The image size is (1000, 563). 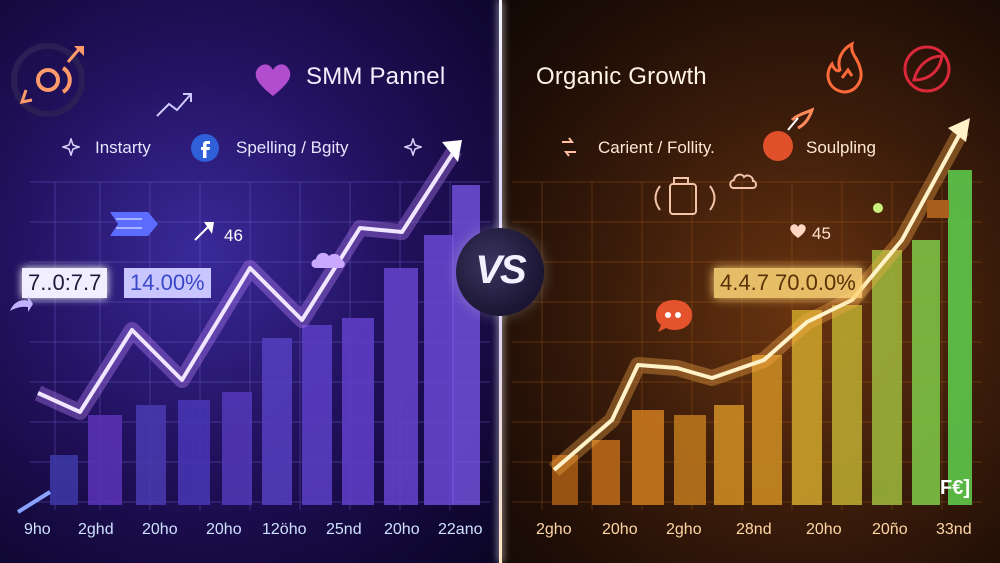 What do you see at coordinates (959, 130) in the screenshot?
I see `right-trend-arrowhead` at bounding box center [959, 130].